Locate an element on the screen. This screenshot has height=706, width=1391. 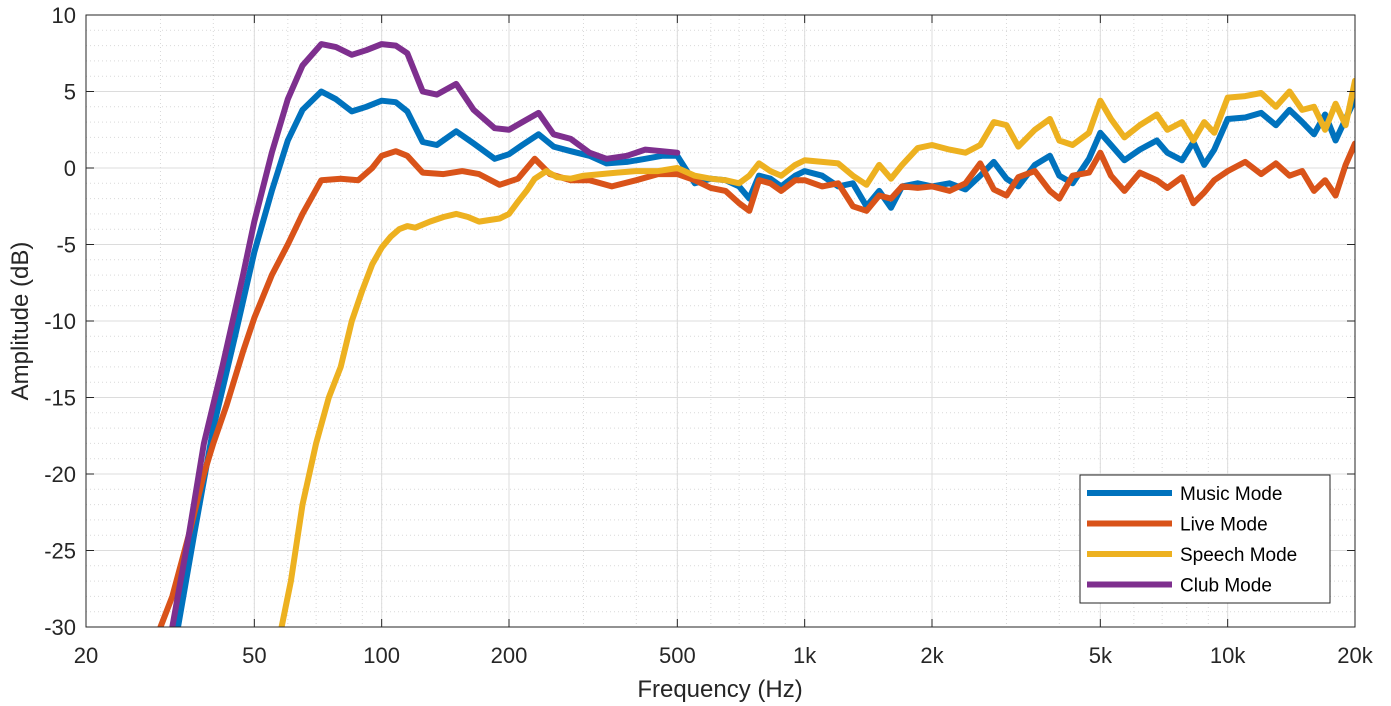
legend-label: Live Mode is located at coordinates (1224, 525).